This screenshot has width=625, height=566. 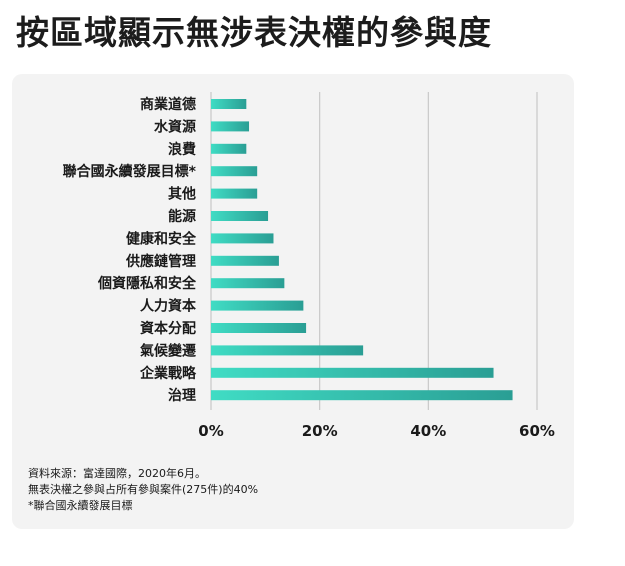 What do you see at coordinates (428, 431) in the screenshot?
I see `x-tick-label: 40%` at bounding box center [428, 431].